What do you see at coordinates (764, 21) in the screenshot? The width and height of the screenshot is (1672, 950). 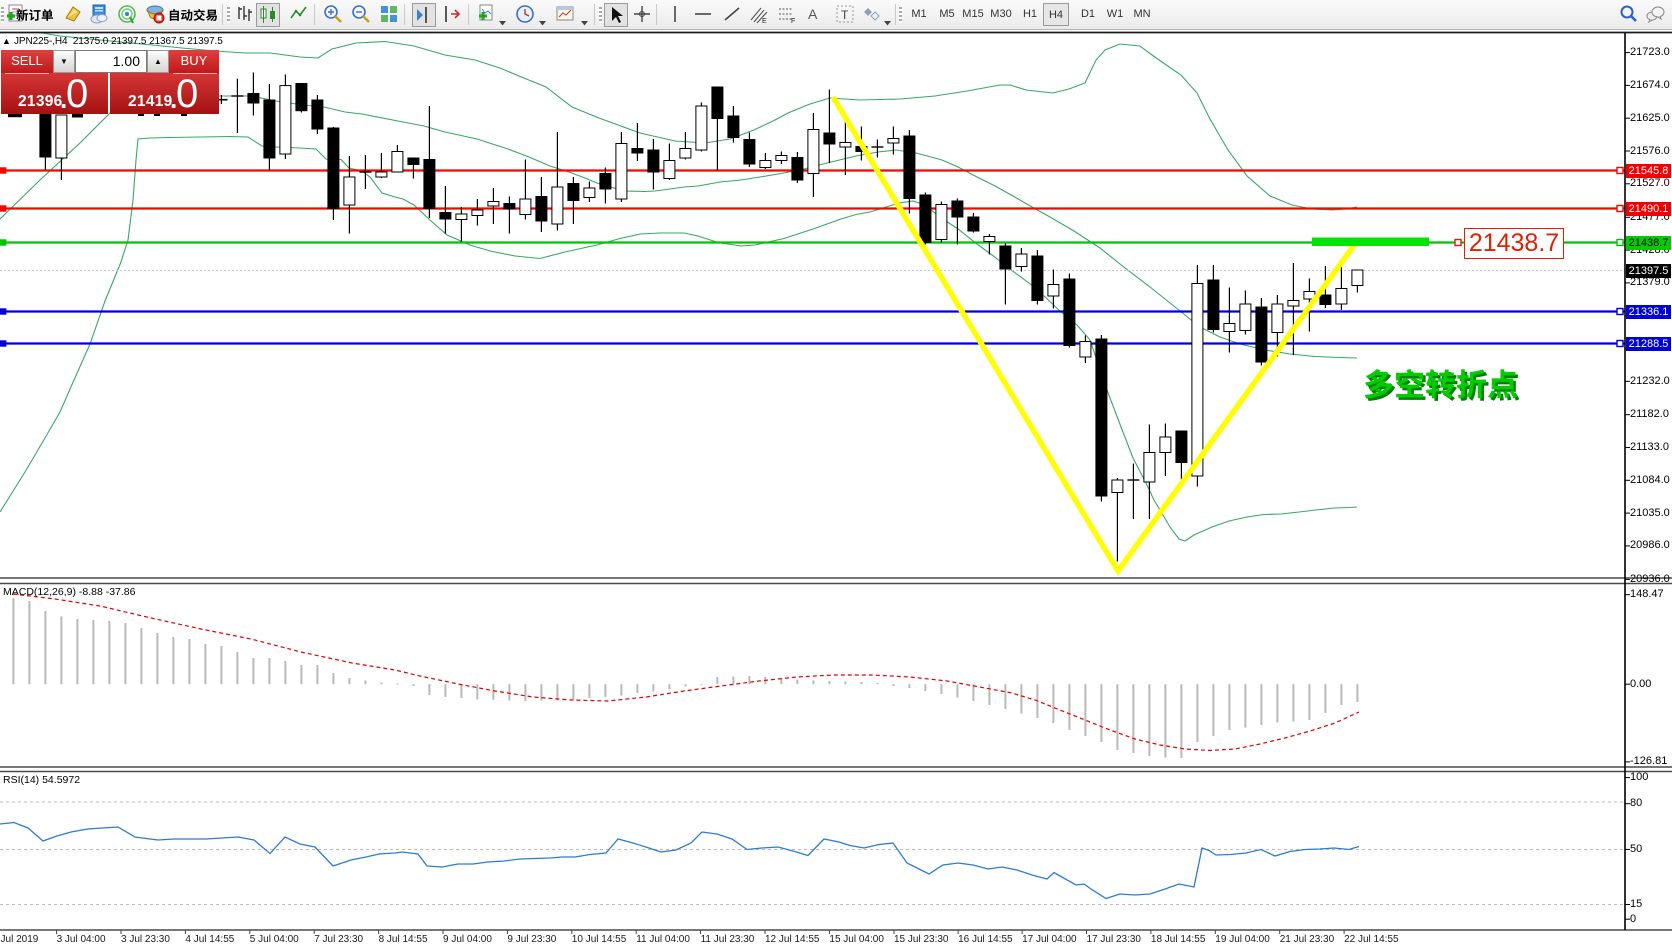 I see `svg-text: E` at bounding box center [764, 21].